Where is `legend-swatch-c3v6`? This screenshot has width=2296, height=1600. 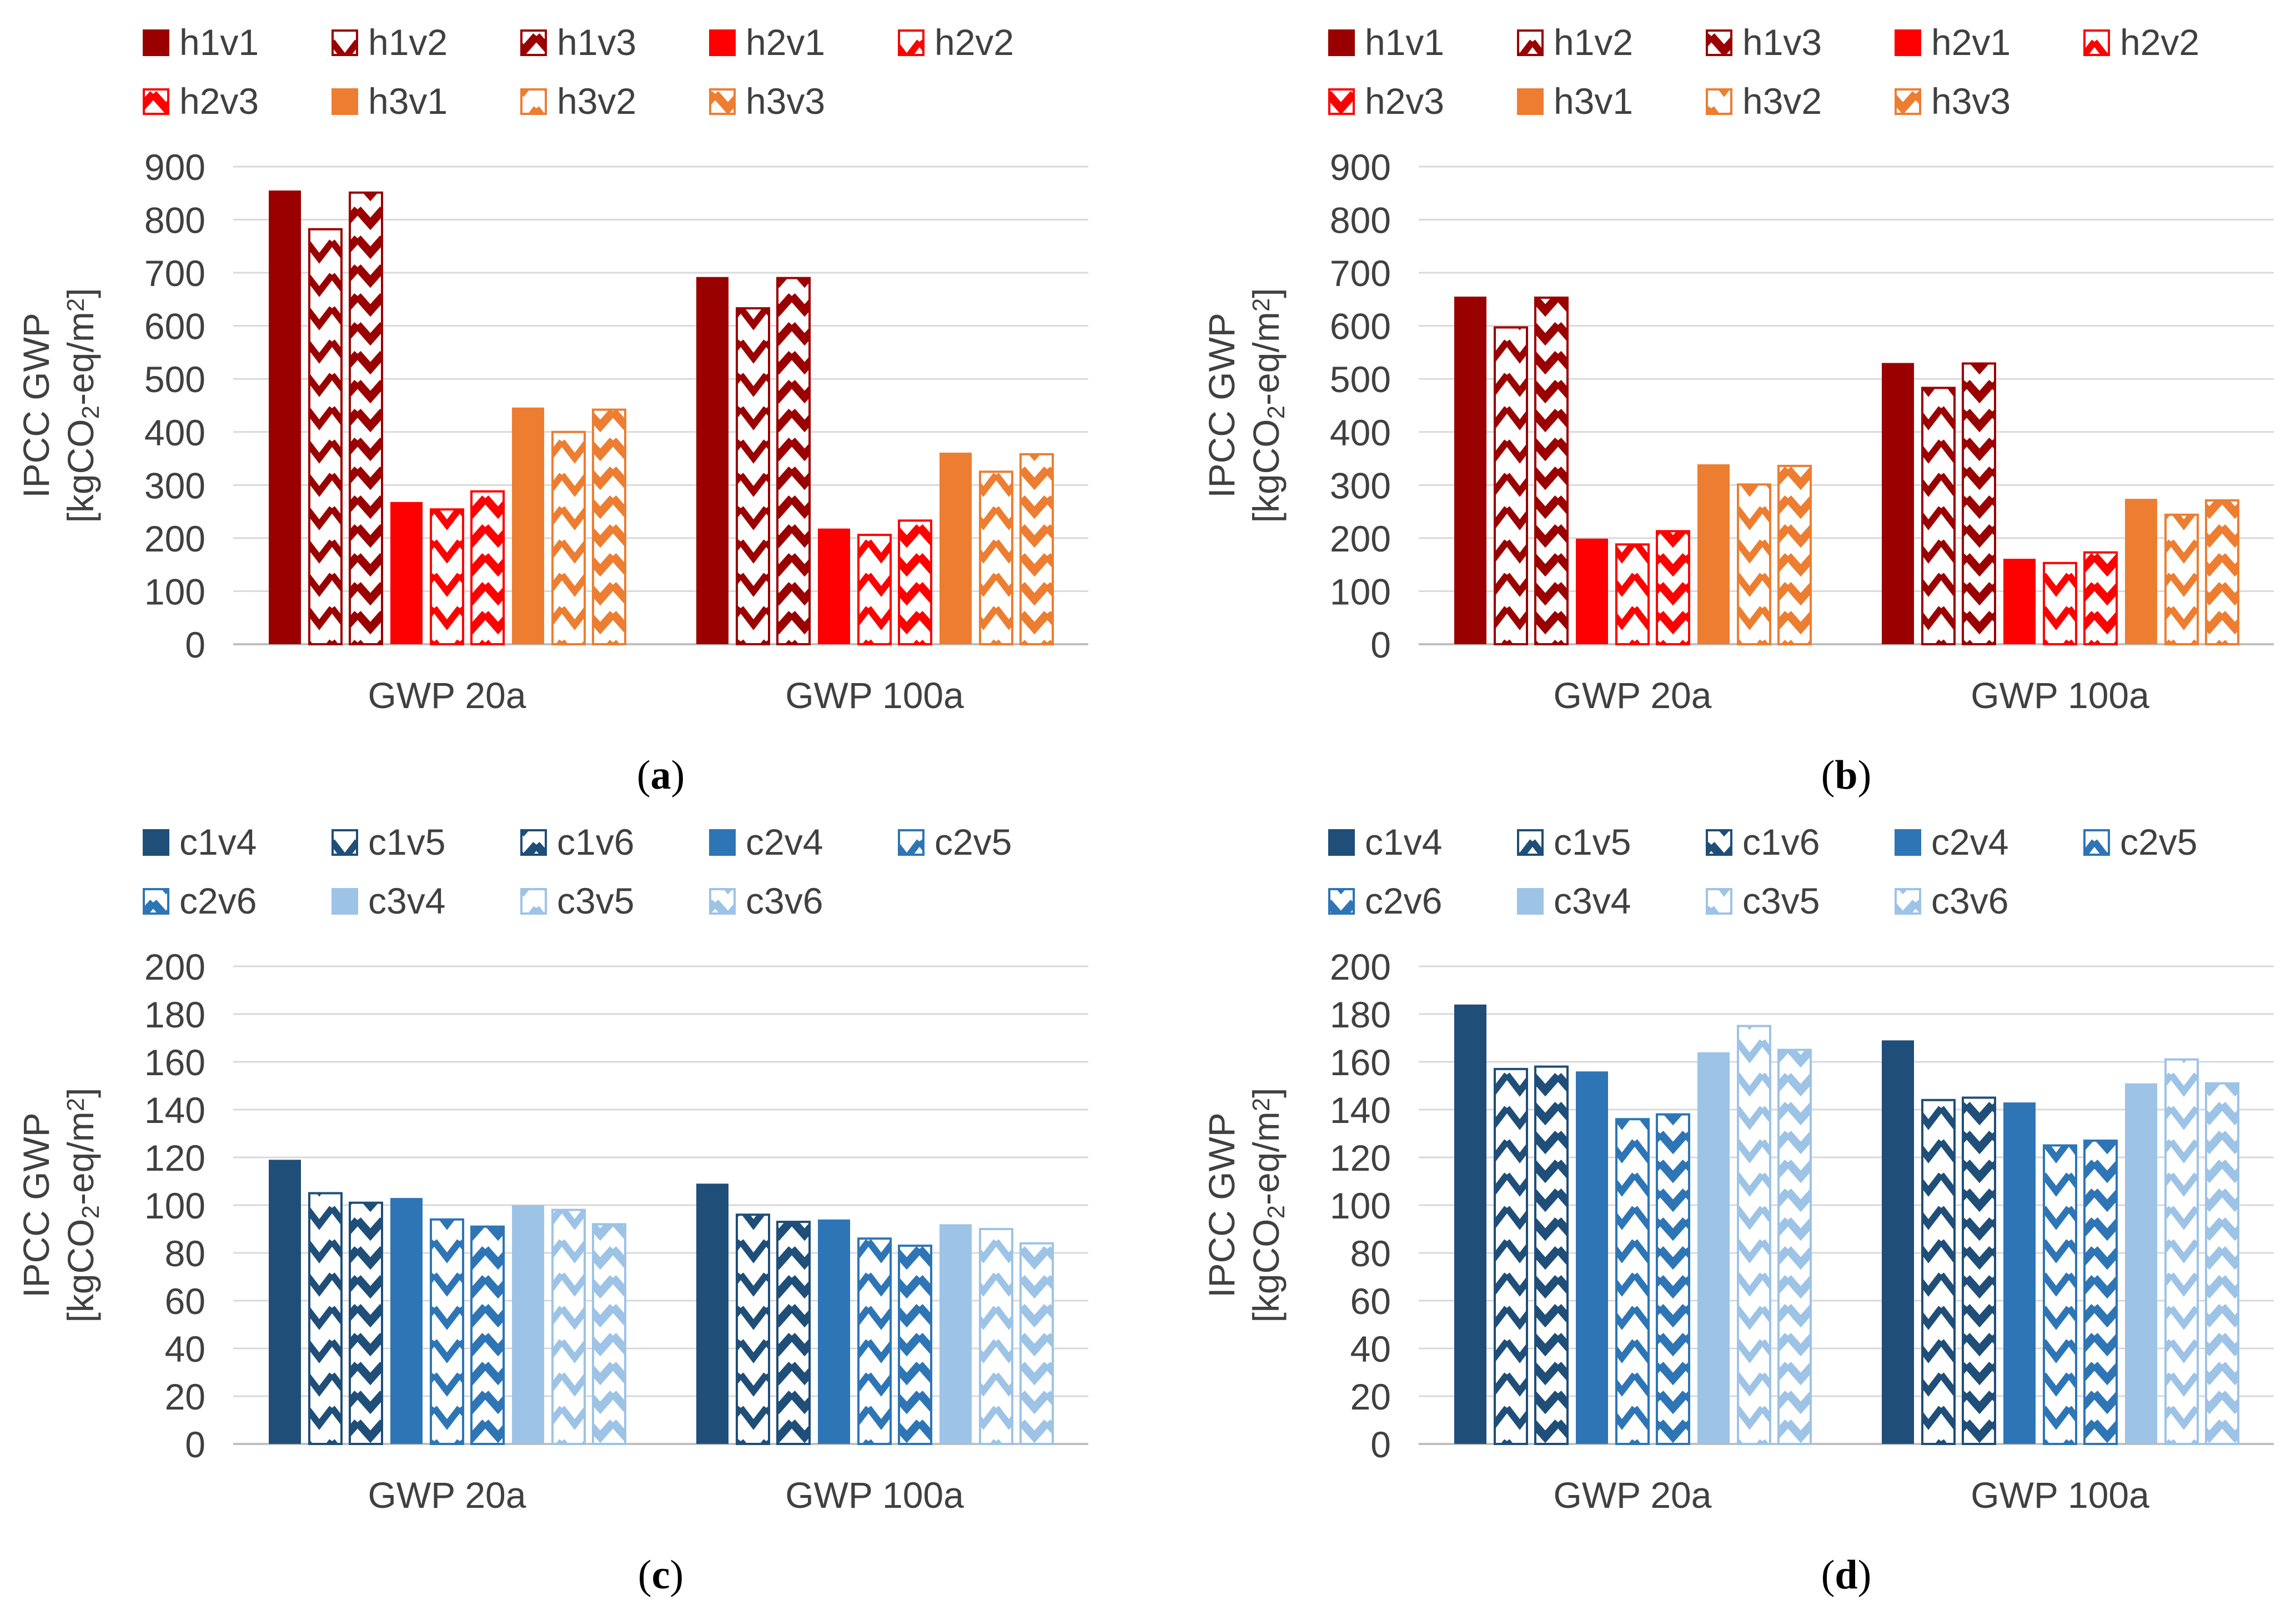
legend-swatch-c3v6 is located at coordinates (722, 901).